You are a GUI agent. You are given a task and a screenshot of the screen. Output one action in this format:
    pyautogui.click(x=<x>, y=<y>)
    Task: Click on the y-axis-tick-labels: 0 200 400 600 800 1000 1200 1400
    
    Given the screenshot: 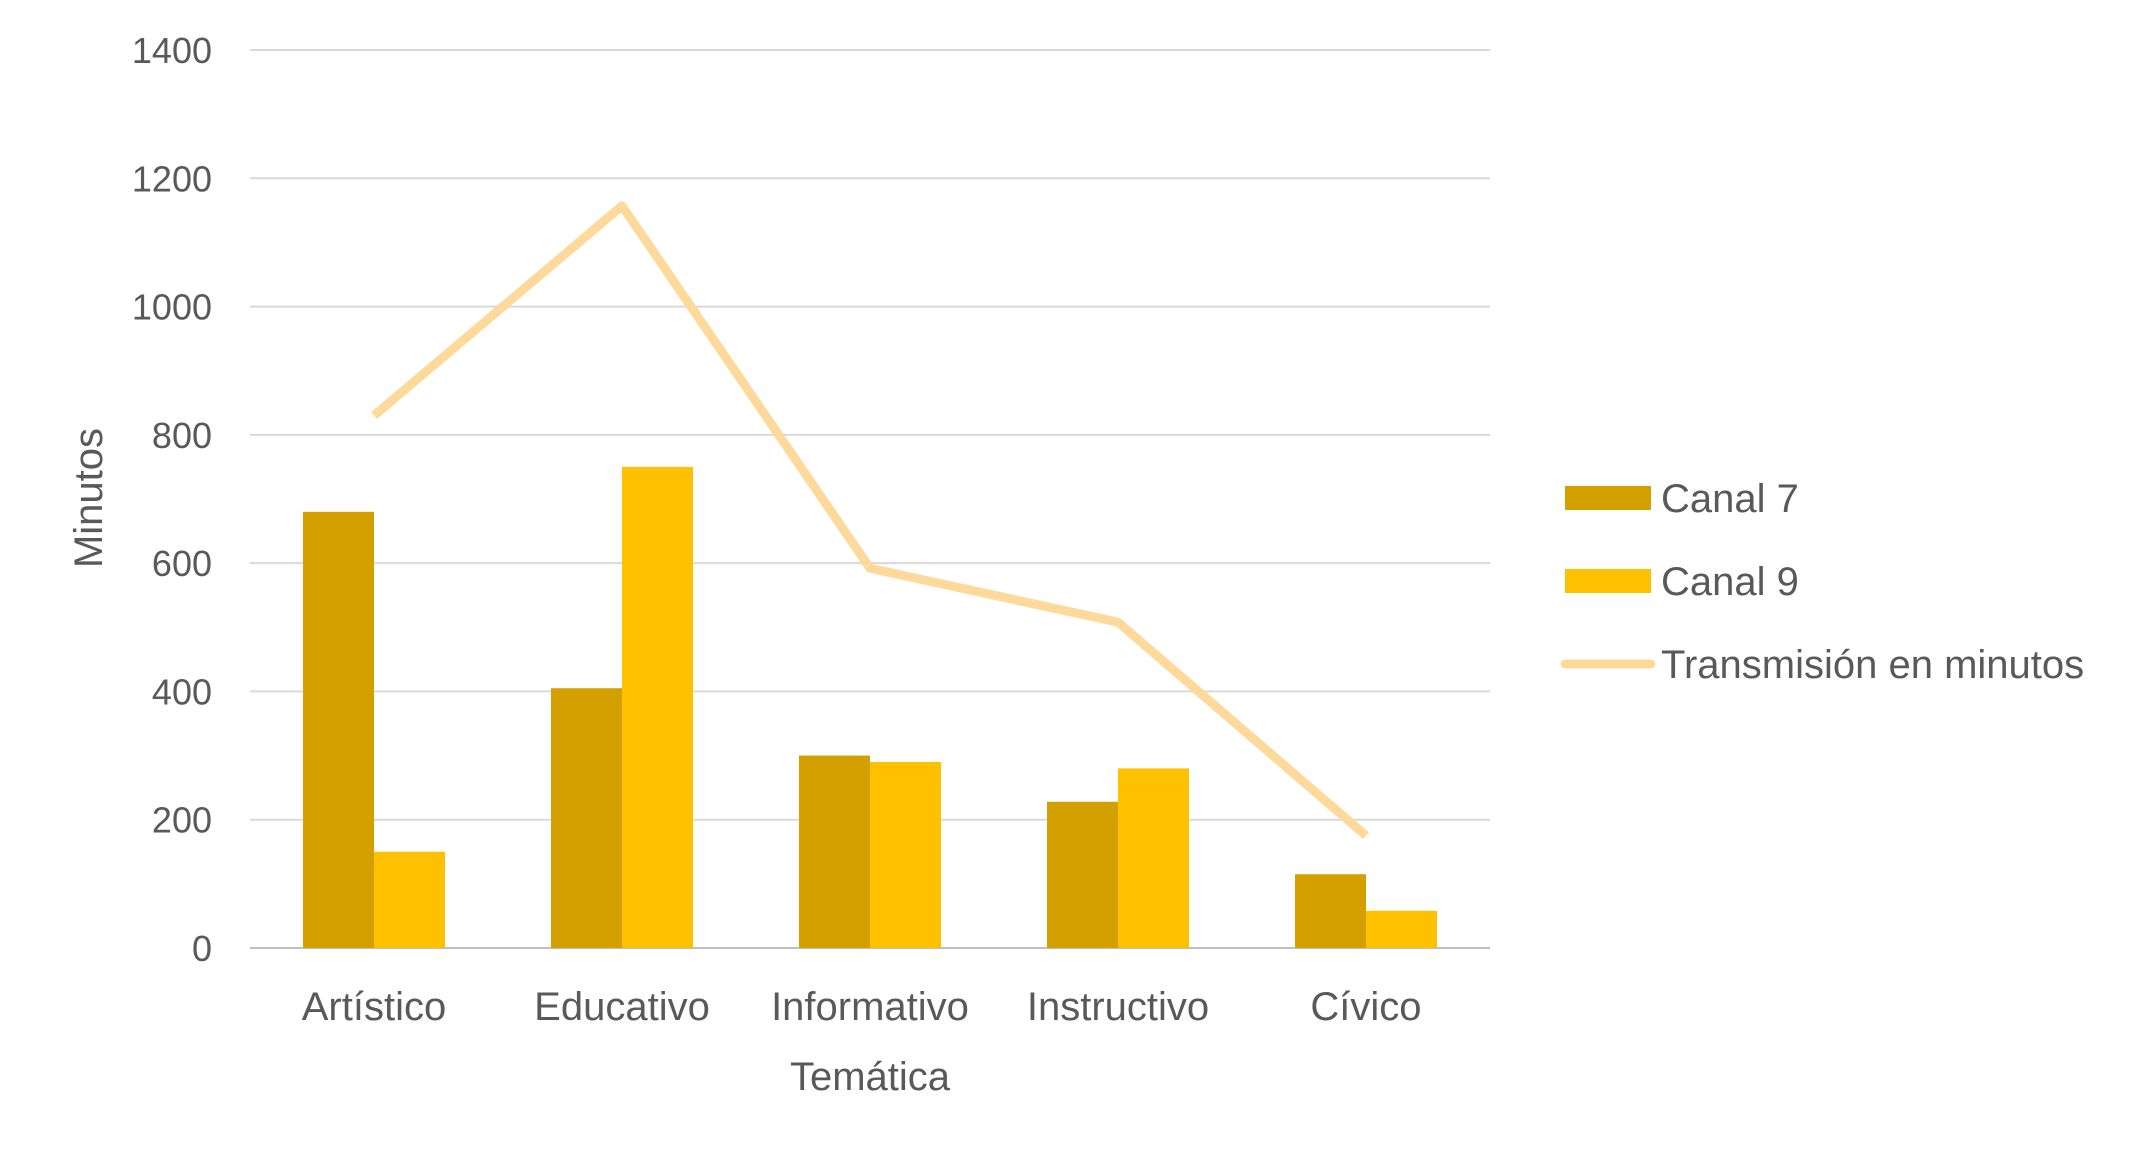 What is the action you would take?
    pyautogui.click(x=172, y=499)
    